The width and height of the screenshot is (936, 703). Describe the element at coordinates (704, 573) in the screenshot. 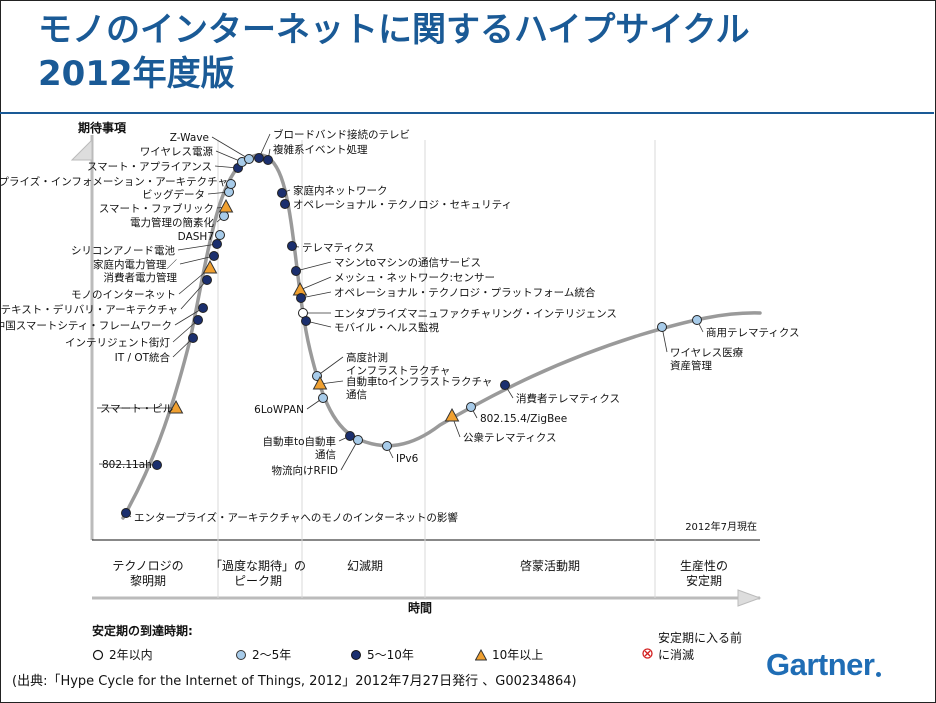

I see `phase-label: 生産性の安定期` at that location.